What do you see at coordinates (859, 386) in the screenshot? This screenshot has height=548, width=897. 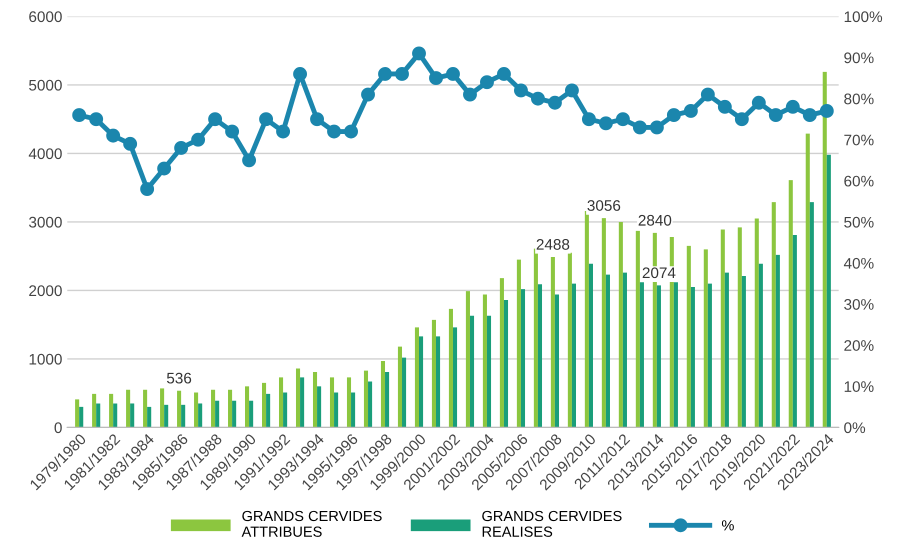 I see `y2-tick-label: 10%` at bounding box center [859, 386].